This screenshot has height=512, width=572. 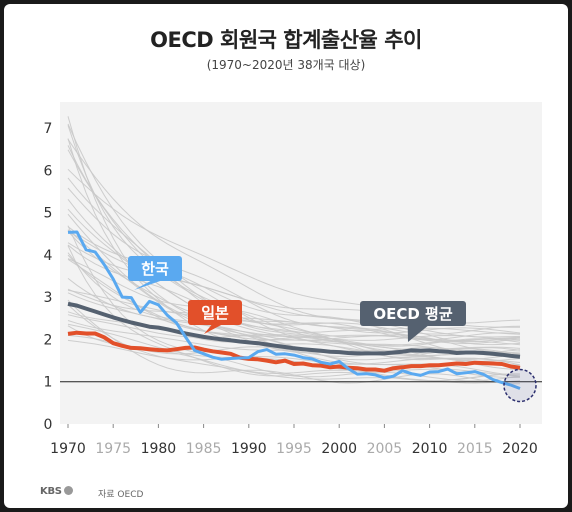 I want to click on y-tick-label: 7, so click(x=48, y=129).